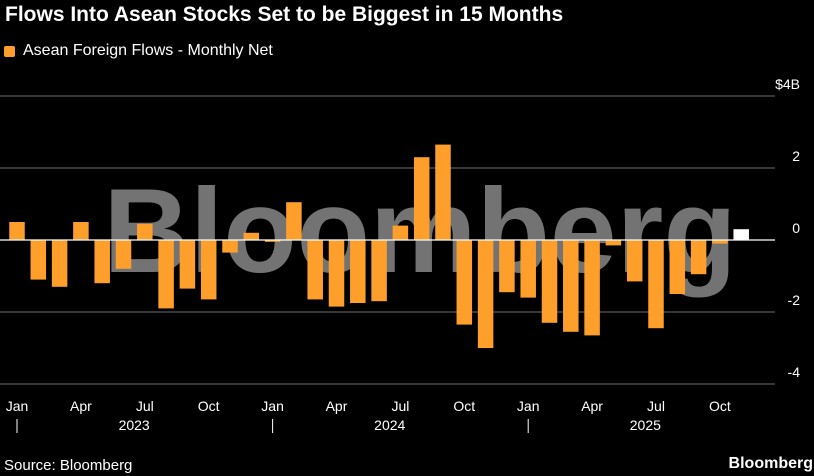 The width and height of the screenshot is (814, 476). Describe the element at coordinates (787, 228) in the screenshot. I see `y-axis-ticks: $4B 2 0 -2 -4` at that location.